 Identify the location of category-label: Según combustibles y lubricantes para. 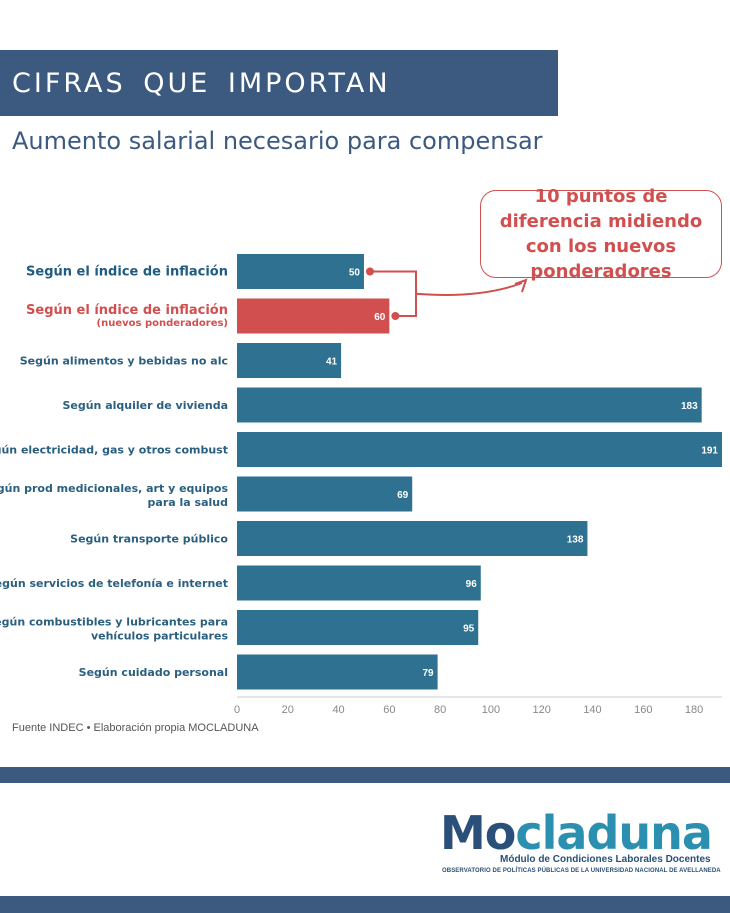
(114, 622).